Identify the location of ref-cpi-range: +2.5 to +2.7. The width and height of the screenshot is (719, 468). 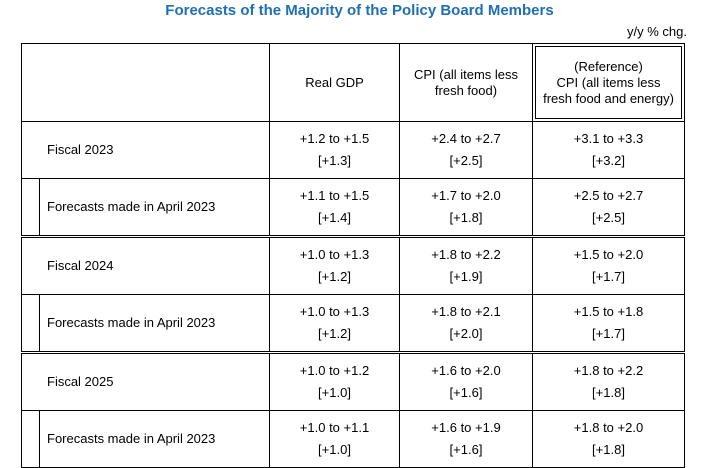
(608, 195).